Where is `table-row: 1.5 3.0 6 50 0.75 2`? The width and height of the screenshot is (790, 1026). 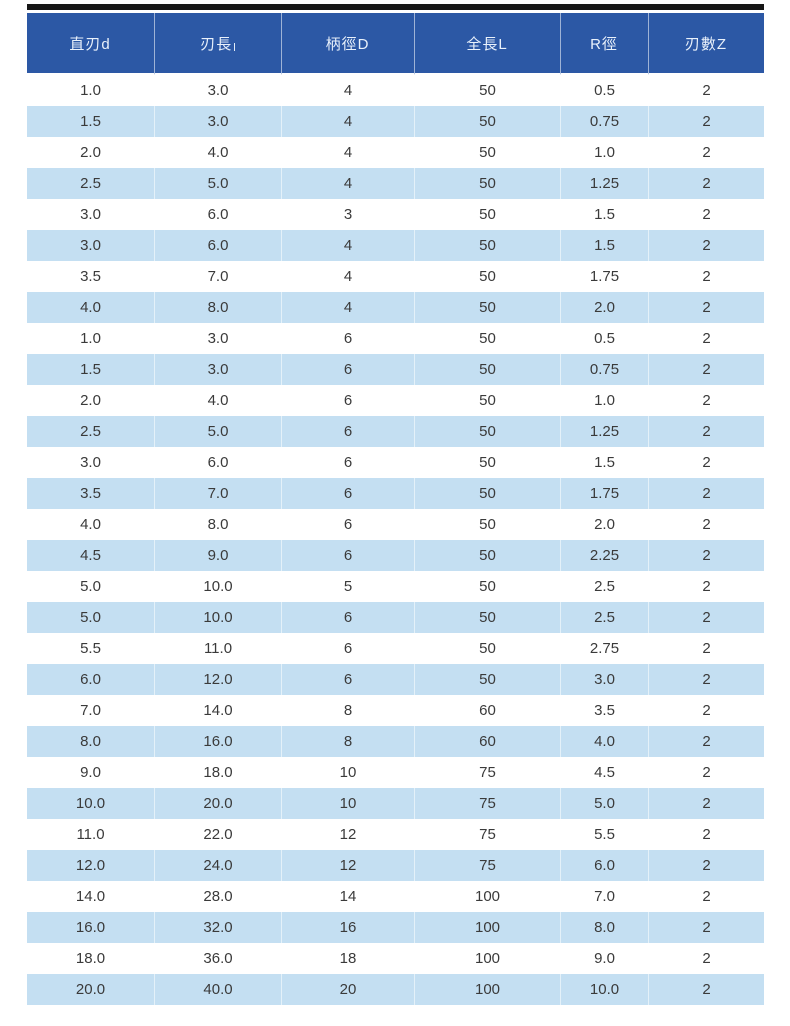 table-row: 1.5 3.0 6 50 0.75 2 is located at coordinates (395, 369).